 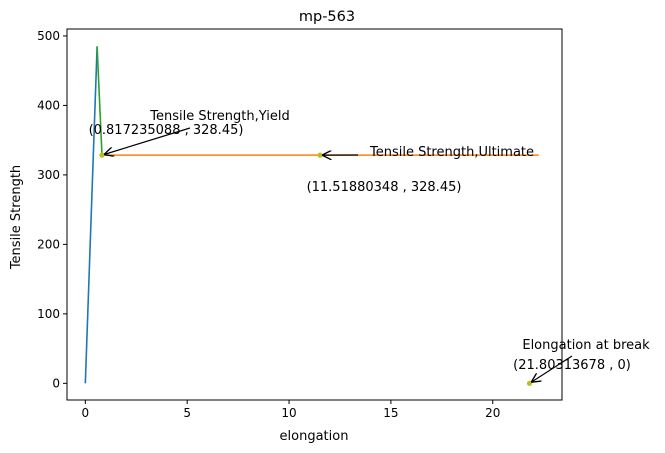 What do you see at coordinates (314, 436) in the screenshot?
I see `x-axis-label: elongation` at bounding box center [314, 436].